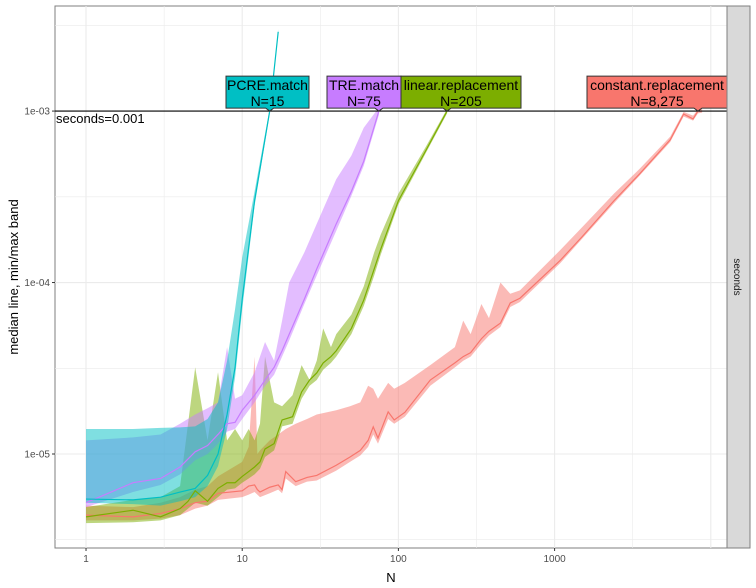  Describe the element at coordinates (364, 85) in the screenshot. I see `label-name: TRE.match` at that location.